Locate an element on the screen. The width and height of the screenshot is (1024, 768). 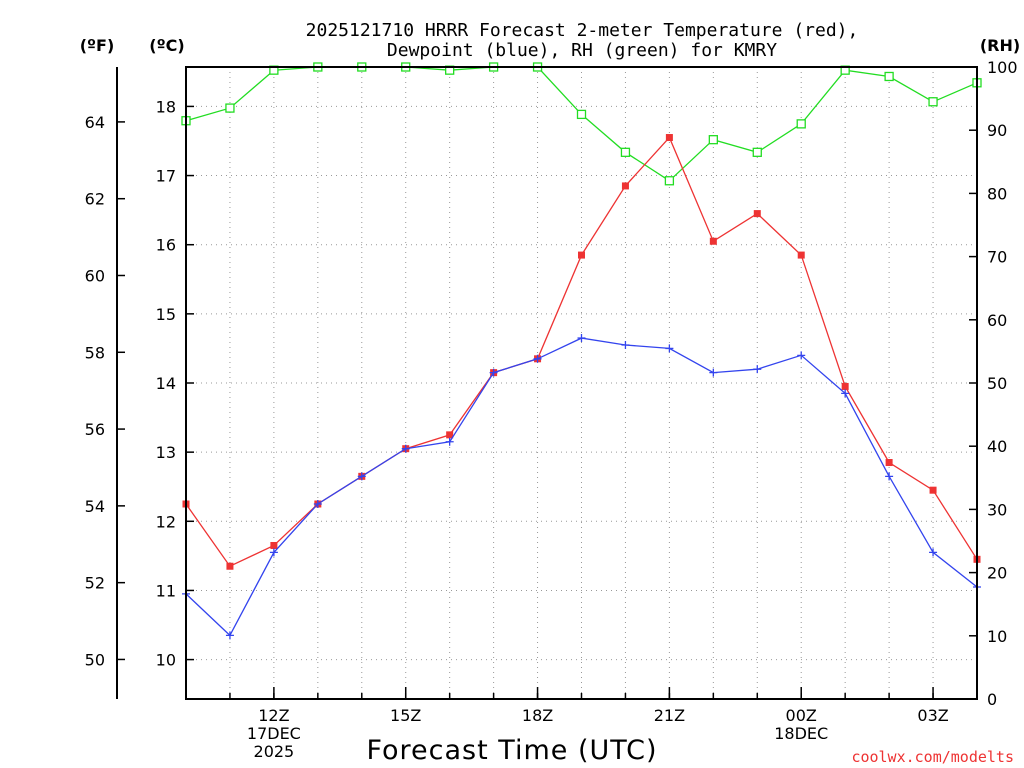
rh-tick-label: 70 is located at coordinates (997, 257).